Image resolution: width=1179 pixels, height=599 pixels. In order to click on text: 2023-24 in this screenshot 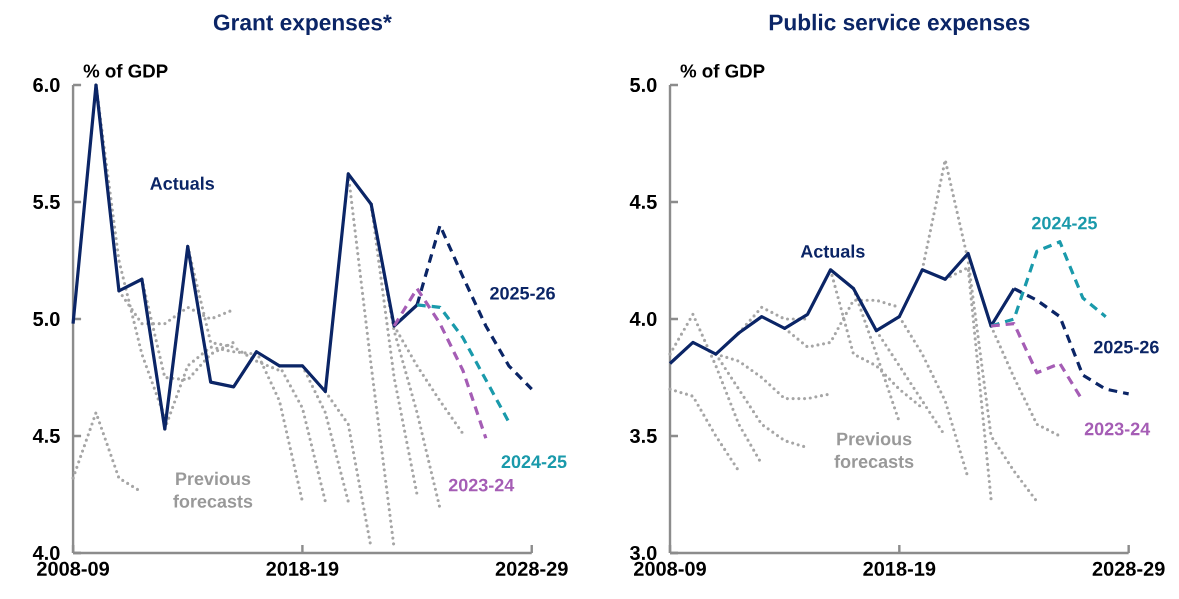, I will do `click(481, 485)`.